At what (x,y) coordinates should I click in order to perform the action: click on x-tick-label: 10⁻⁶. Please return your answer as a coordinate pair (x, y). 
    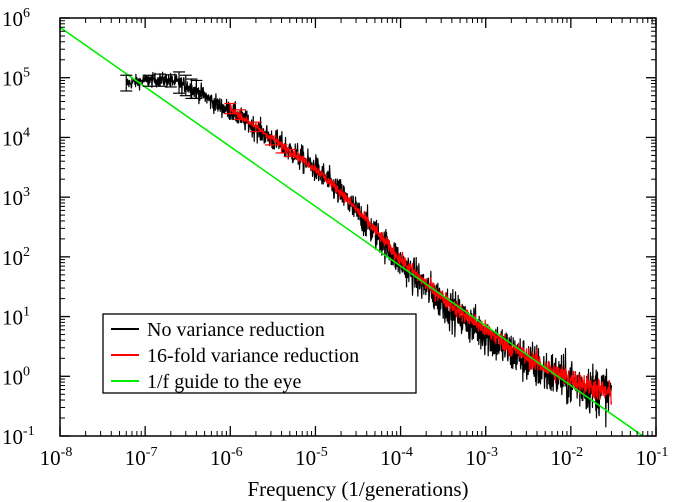
    Looking at the image, I should click on (226, 457).